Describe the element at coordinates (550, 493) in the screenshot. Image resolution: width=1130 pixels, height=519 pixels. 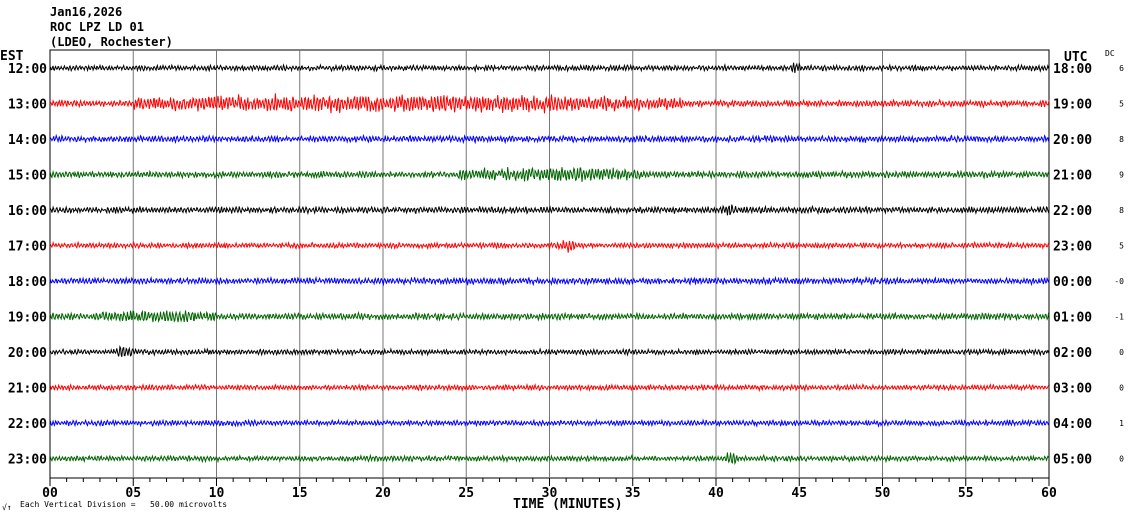
I see `x-tick-label: 30` at that location.